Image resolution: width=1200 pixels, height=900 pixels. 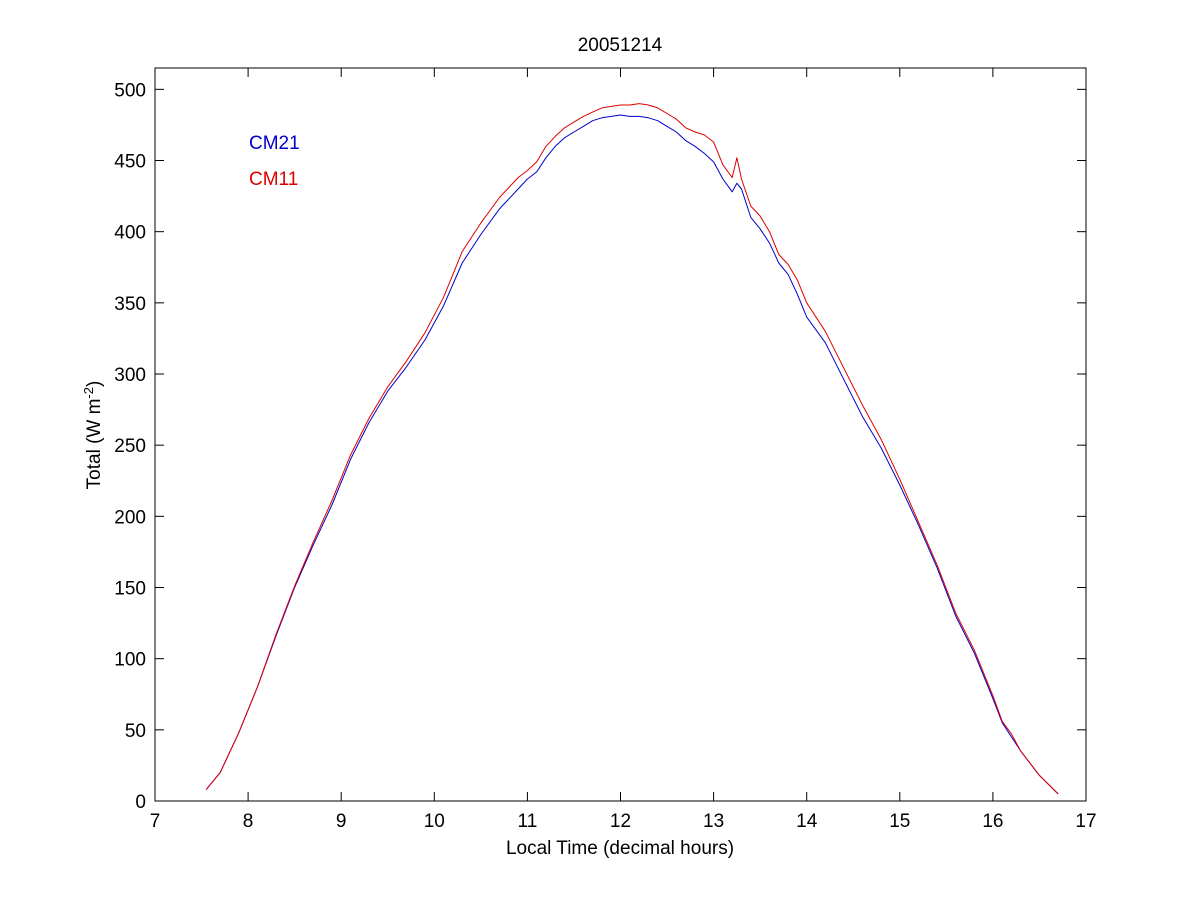 I want to click on x-tick-label: 16, so click(x=992, y=821).